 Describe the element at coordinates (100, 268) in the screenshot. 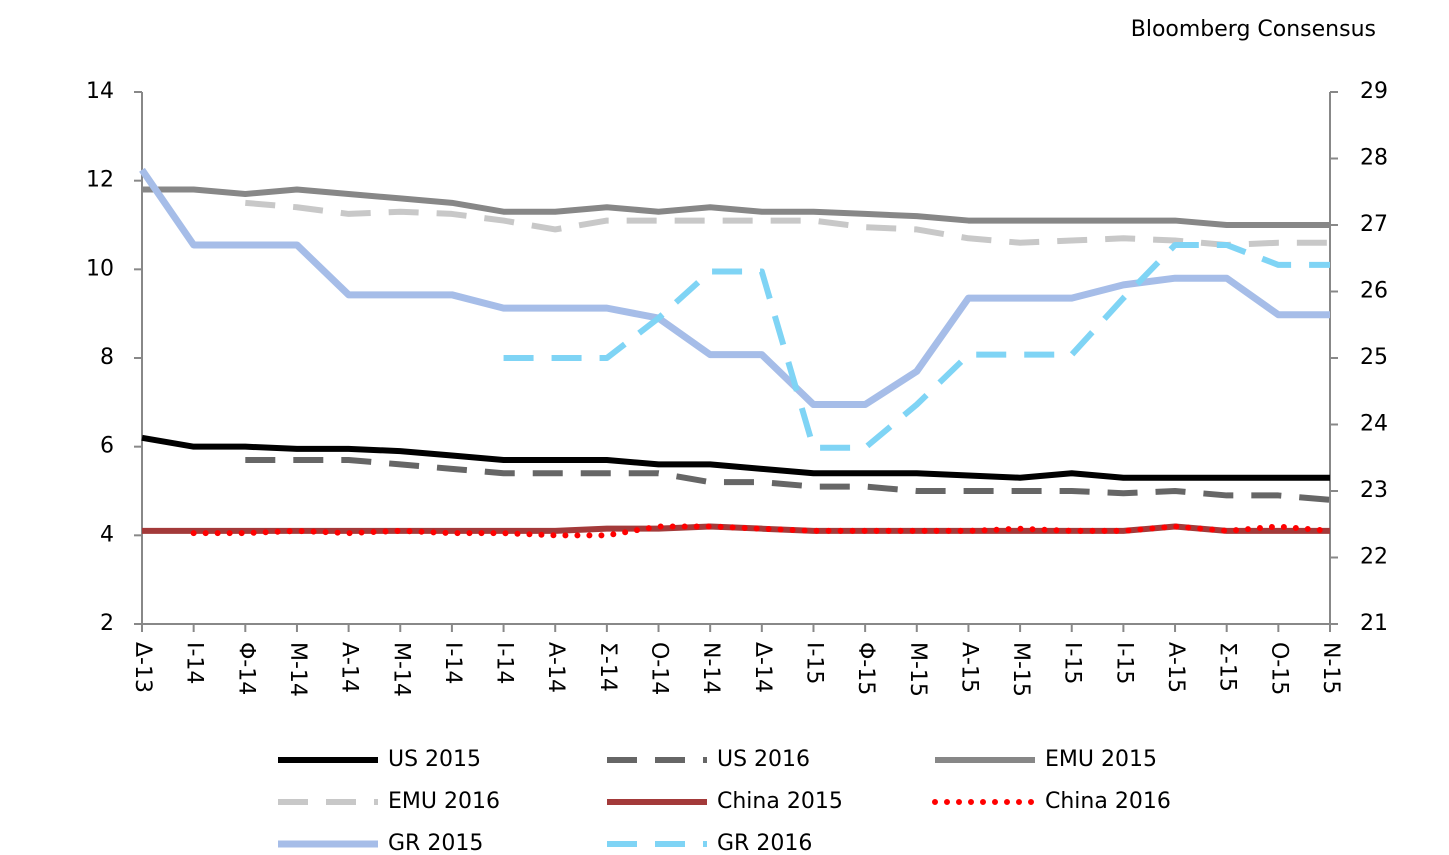

I see `y-tick-label: 10` at that location.